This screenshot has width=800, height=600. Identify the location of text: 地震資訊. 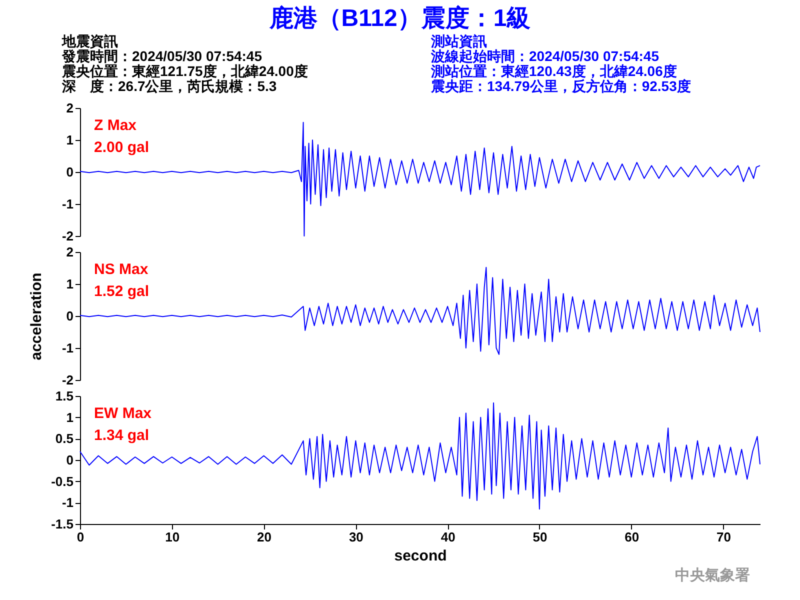
(90, 41).